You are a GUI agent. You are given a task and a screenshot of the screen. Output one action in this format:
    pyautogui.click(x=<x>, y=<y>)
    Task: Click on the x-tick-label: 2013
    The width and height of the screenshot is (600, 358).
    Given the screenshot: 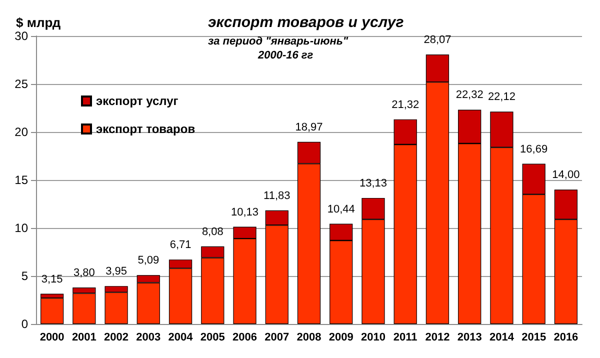 What is the action you would take?
    pyautogui.click(x=469, y=338)
    